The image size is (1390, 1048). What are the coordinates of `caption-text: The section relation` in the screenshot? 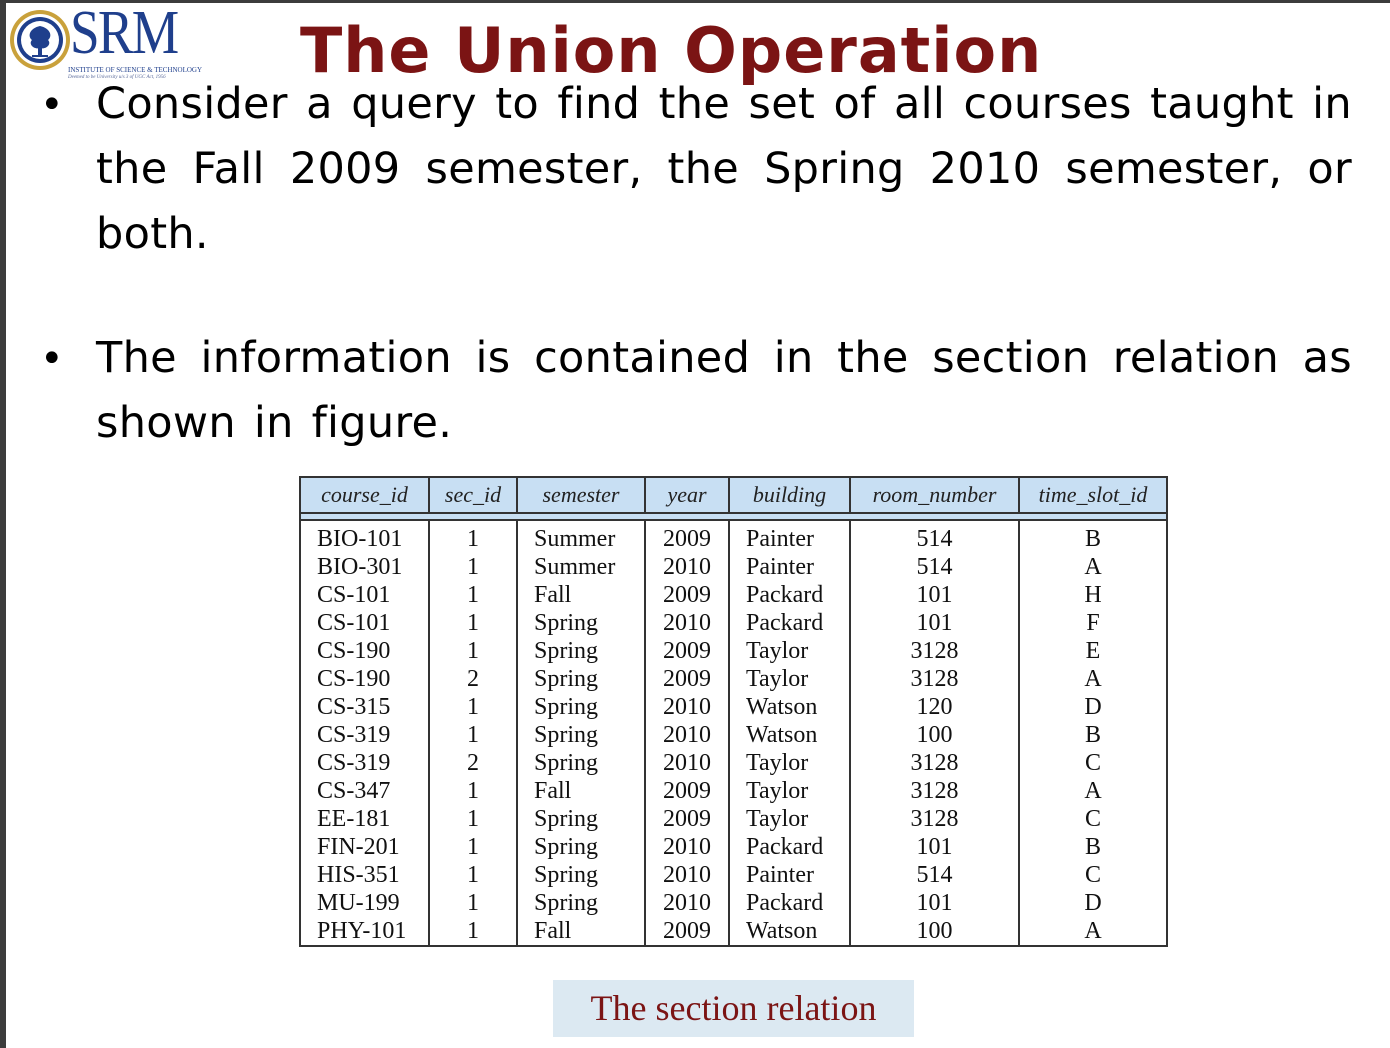 It's located at (733, 1008).